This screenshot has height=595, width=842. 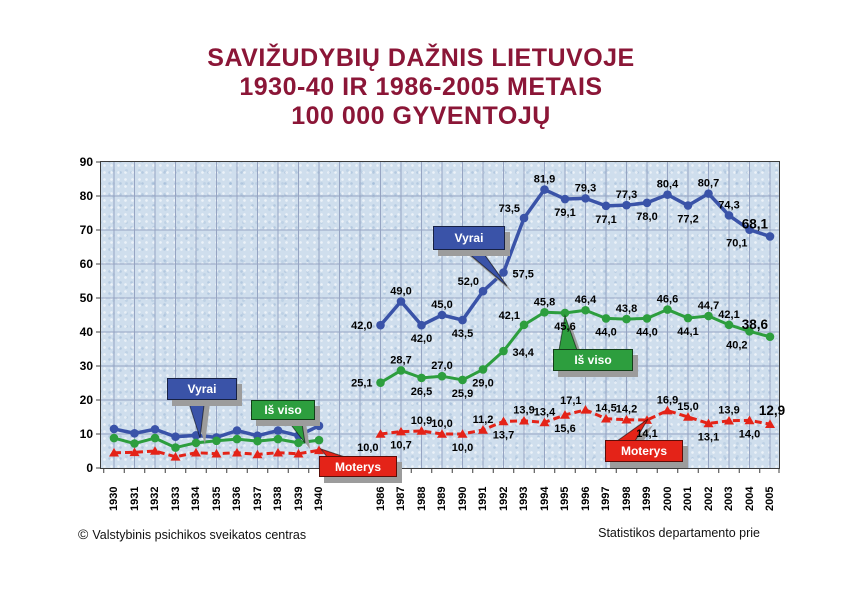 What do you see at coordinates (83, 534) in the screenshot?
I see `copyright-icon: ©` at bounding box center [83, 534].